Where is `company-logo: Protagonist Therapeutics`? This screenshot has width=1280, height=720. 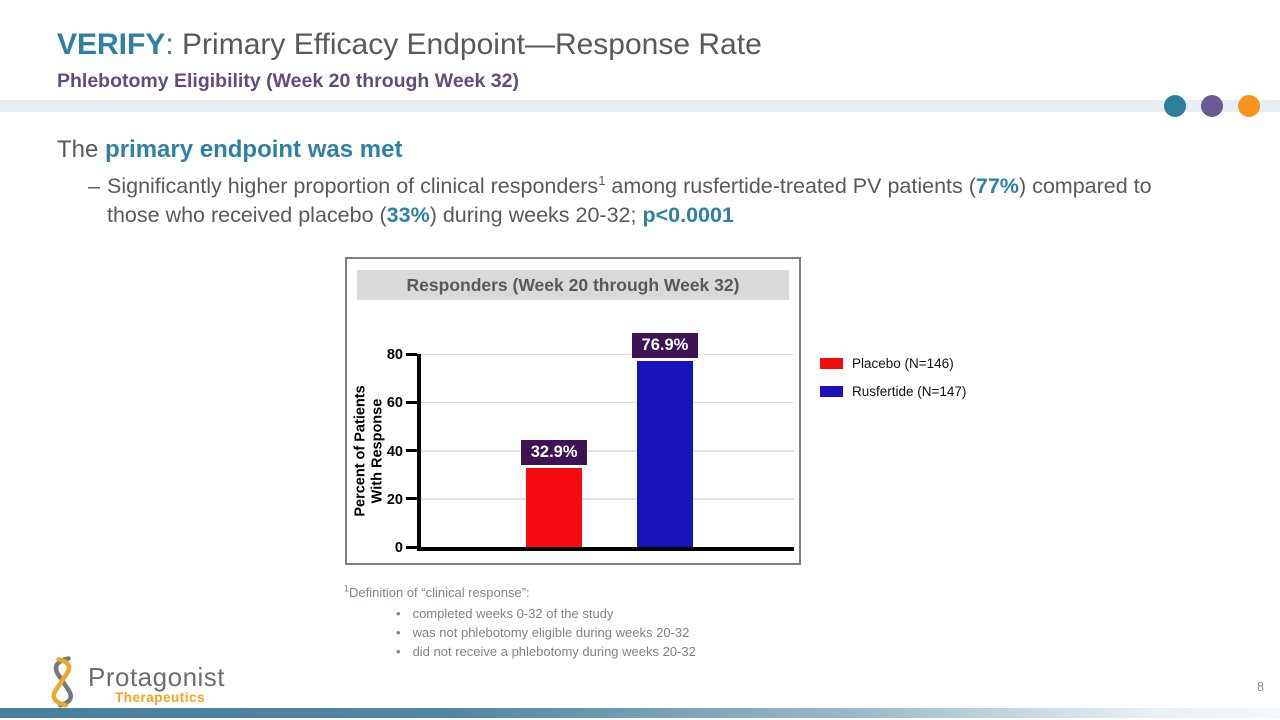
company-logo: Protagonist Therapeutics is located at coordinates (152, 681).